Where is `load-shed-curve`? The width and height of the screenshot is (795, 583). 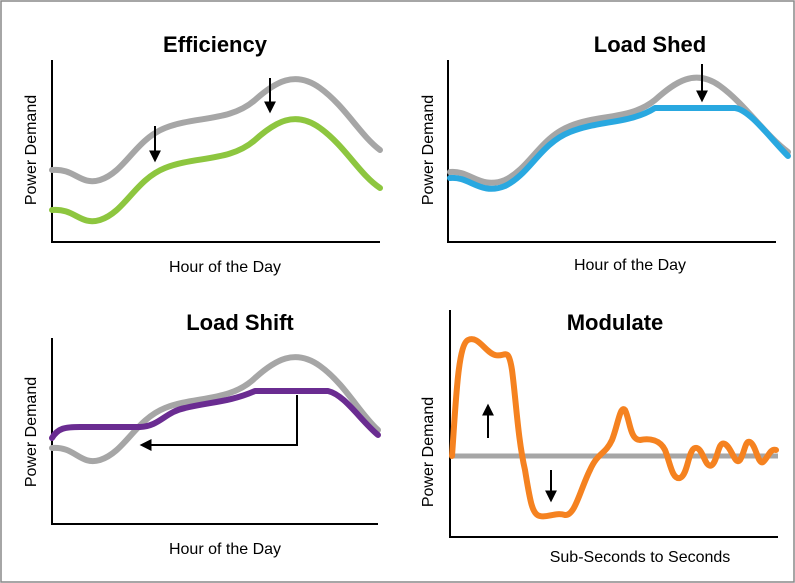
load-shed-curve is located at coordinates (619, 148).